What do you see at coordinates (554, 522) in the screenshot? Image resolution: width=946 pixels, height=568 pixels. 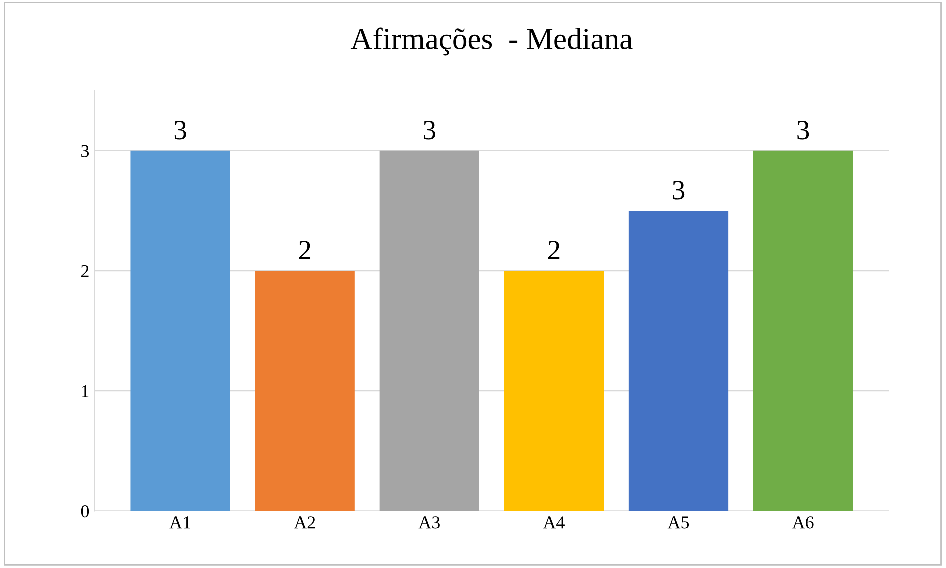 I see `x-tick-label: A4` at bounding box center [554, 522].